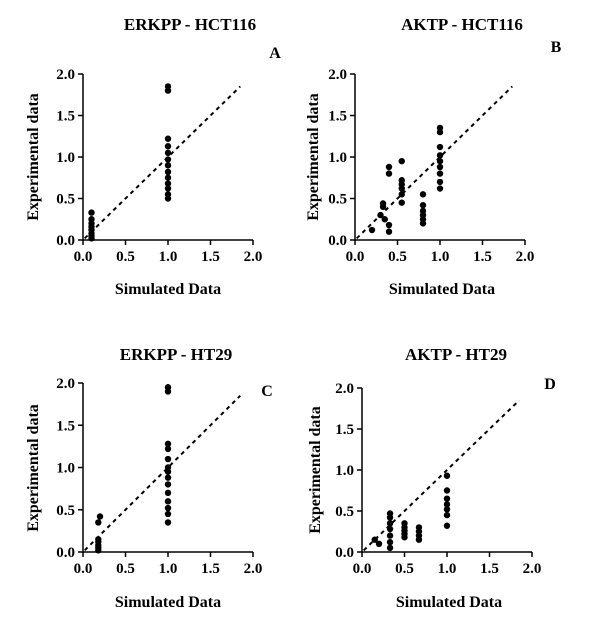 This screenshot has height=635, width=600. What do you see at coordinates (550, 384) in the screenshot?
I see `panel-letter: D` at bounding box center [550, 384].